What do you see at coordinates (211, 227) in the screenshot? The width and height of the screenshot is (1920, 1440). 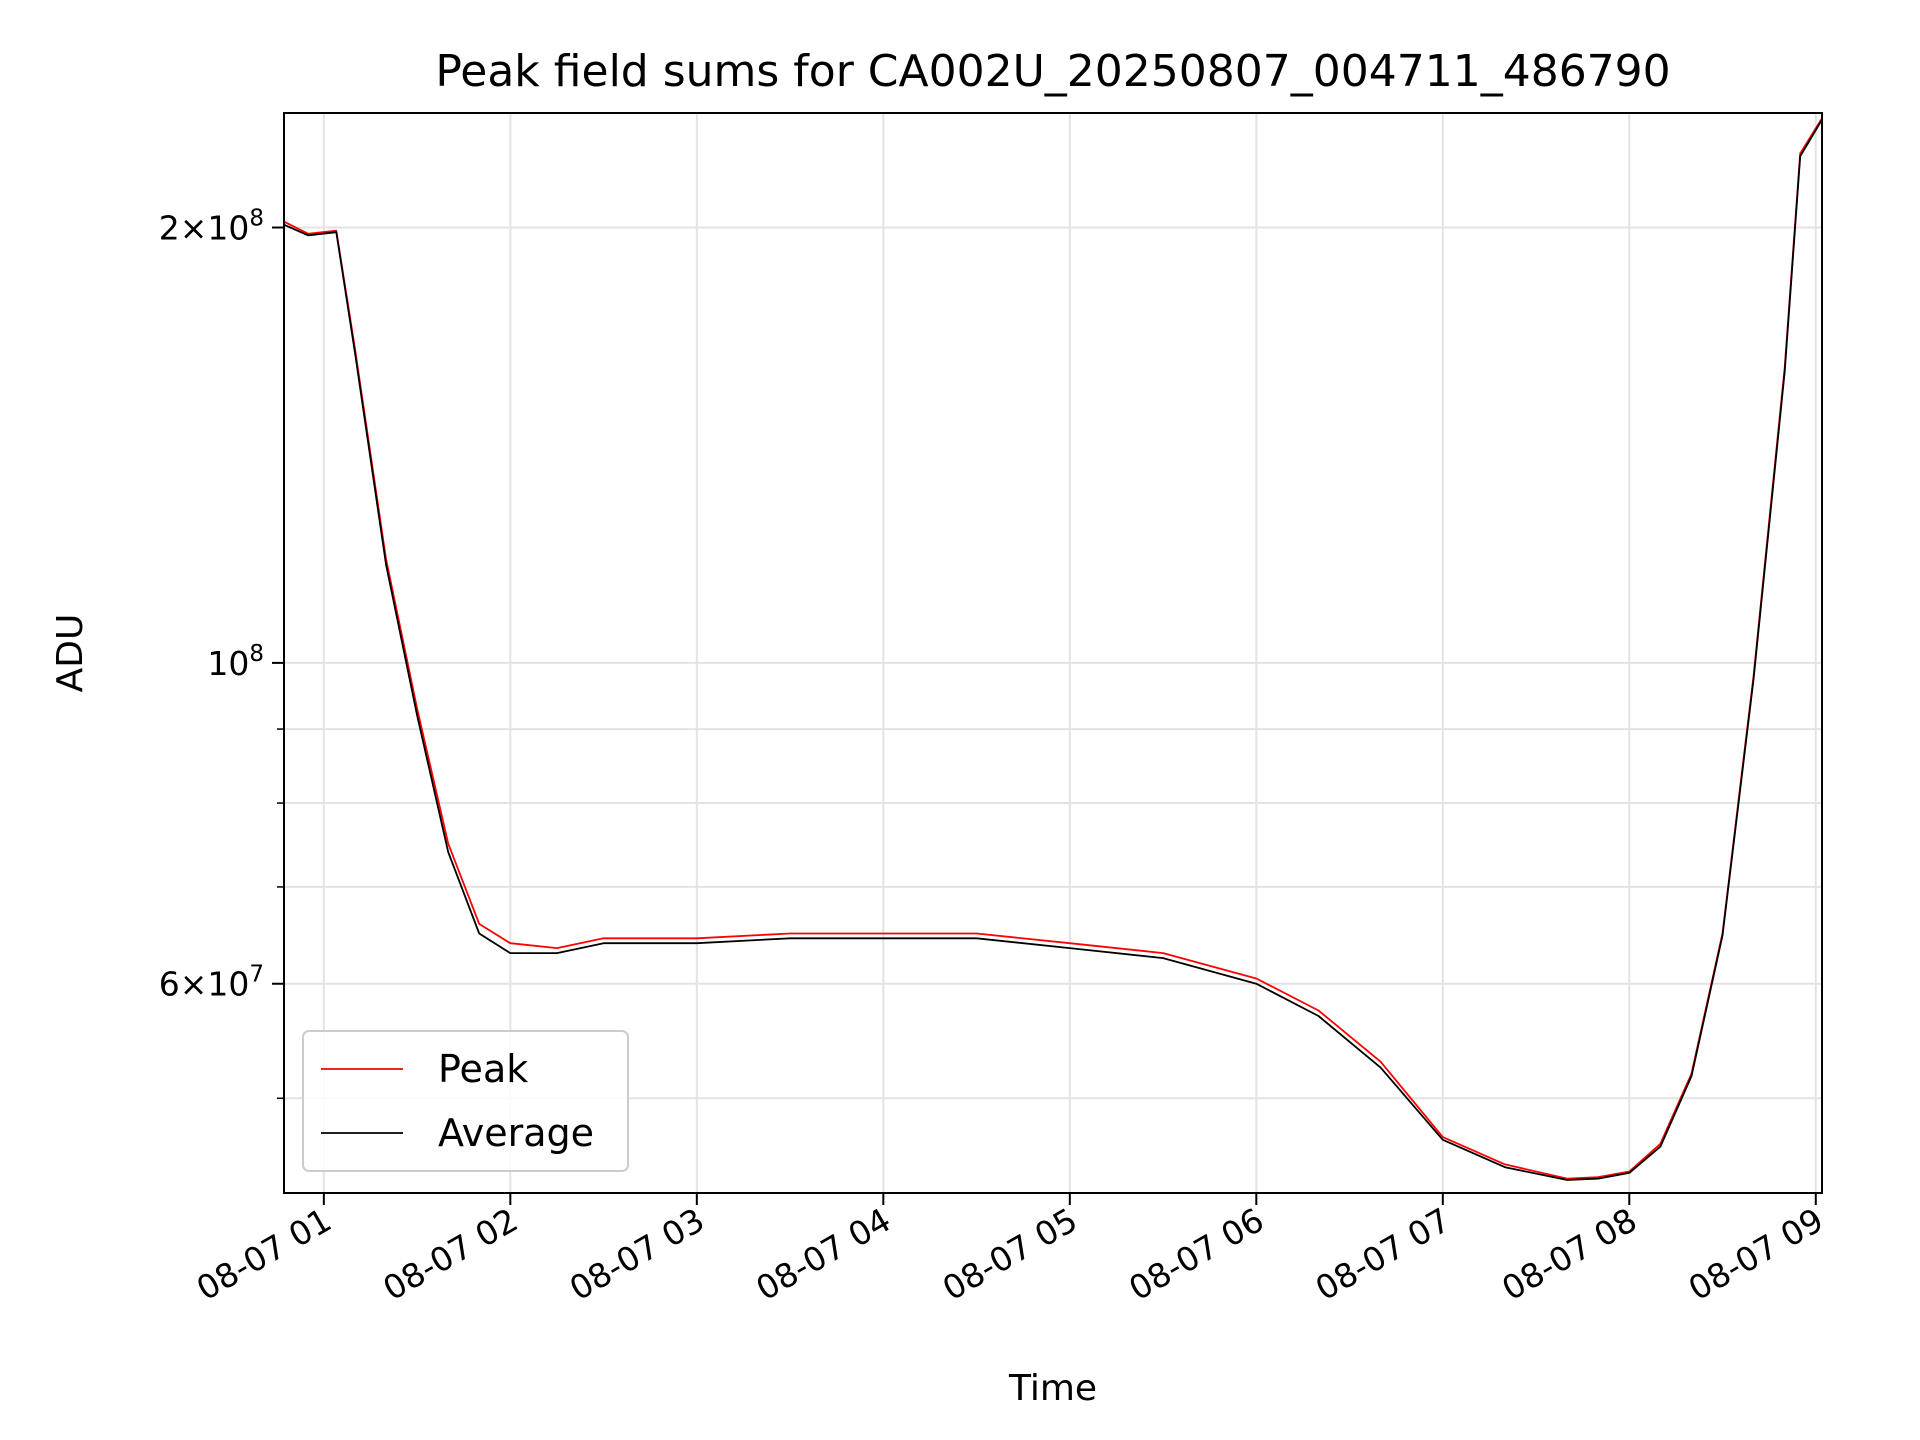 I see `y-tick-label: 2×108` at bounding box center [211, 227].